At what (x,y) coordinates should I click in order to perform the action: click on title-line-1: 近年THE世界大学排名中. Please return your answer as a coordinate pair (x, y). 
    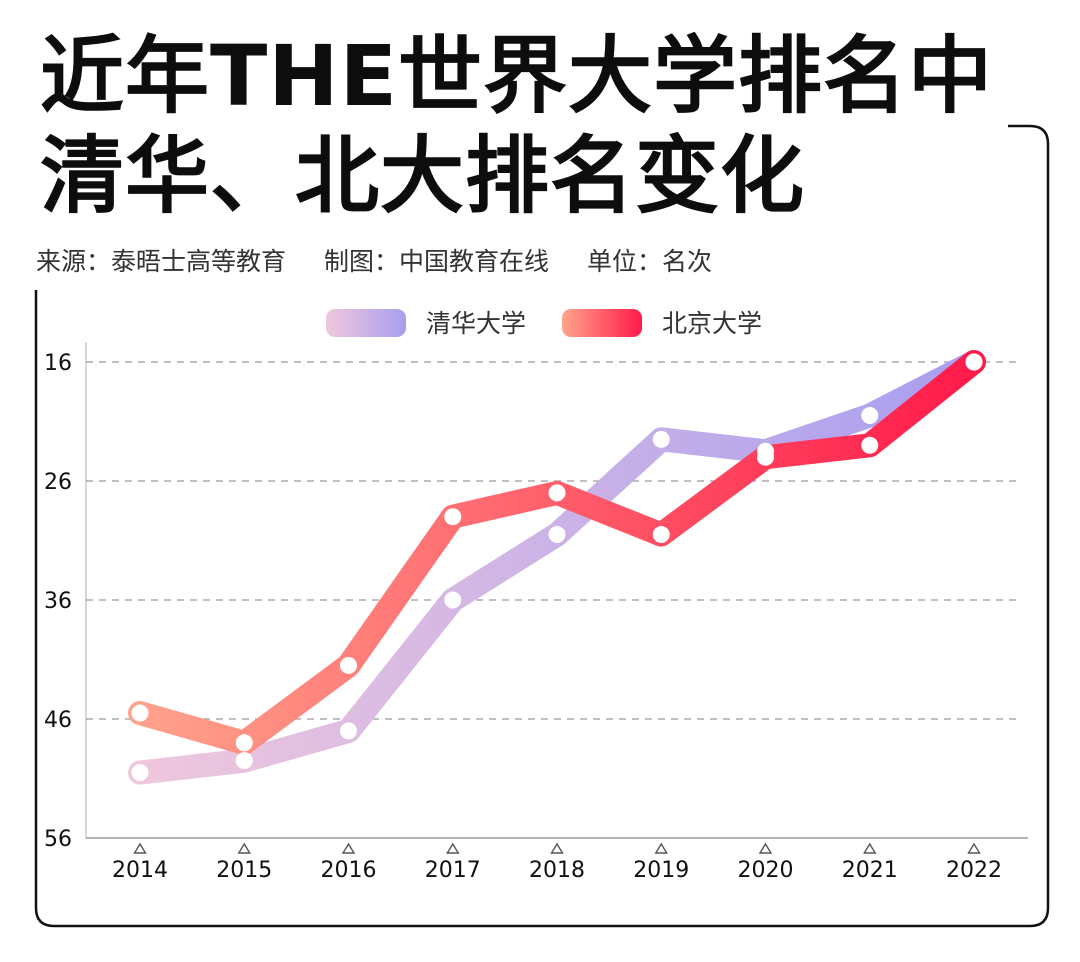
    Looking at the image, I should click on (516, 76).